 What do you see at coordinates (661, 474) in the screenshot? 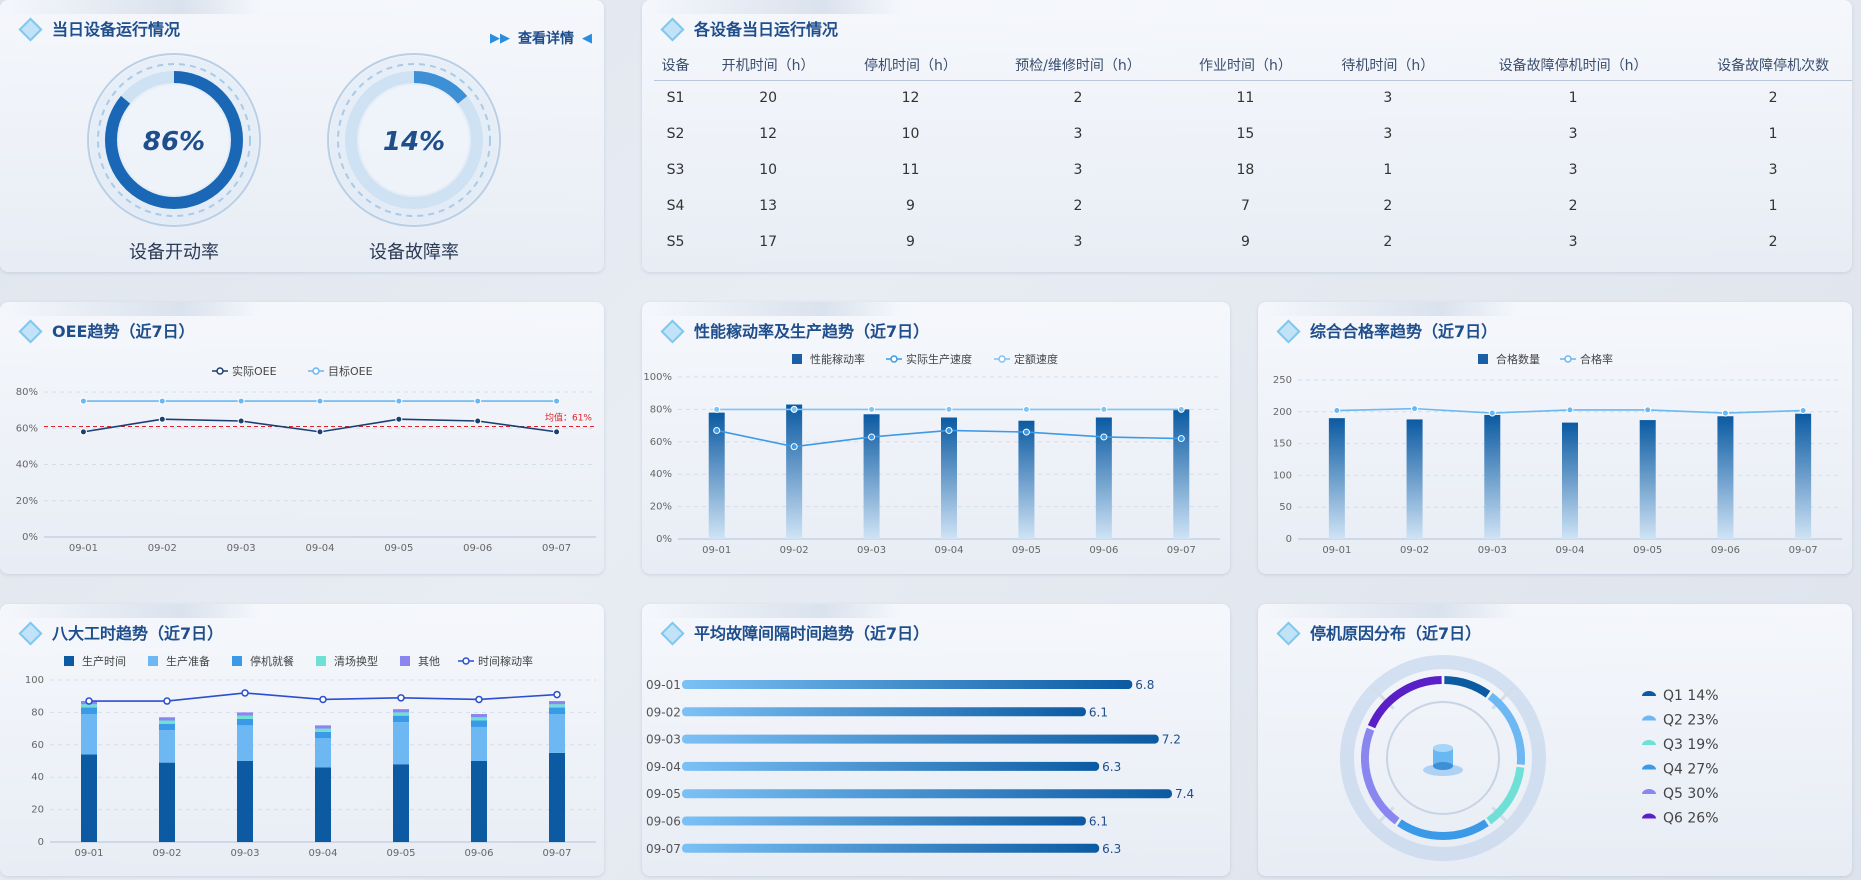
I see `y-tick-label: 40%` at bounding box center [661, 474].